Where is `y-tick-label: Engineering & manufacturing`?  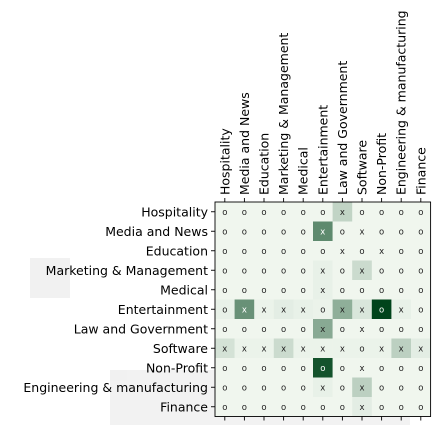
y-tick-label: Engineering & manufacturing is located at coordinates (115, 387).